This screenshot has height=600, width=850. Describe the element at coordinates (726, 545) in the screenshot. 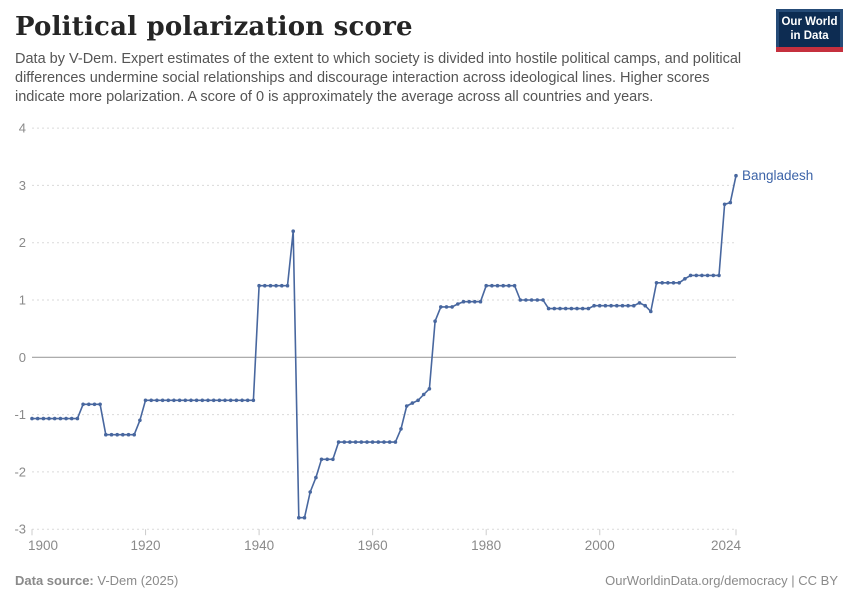

I see `x-axis-tick-label: 2024` at that location.